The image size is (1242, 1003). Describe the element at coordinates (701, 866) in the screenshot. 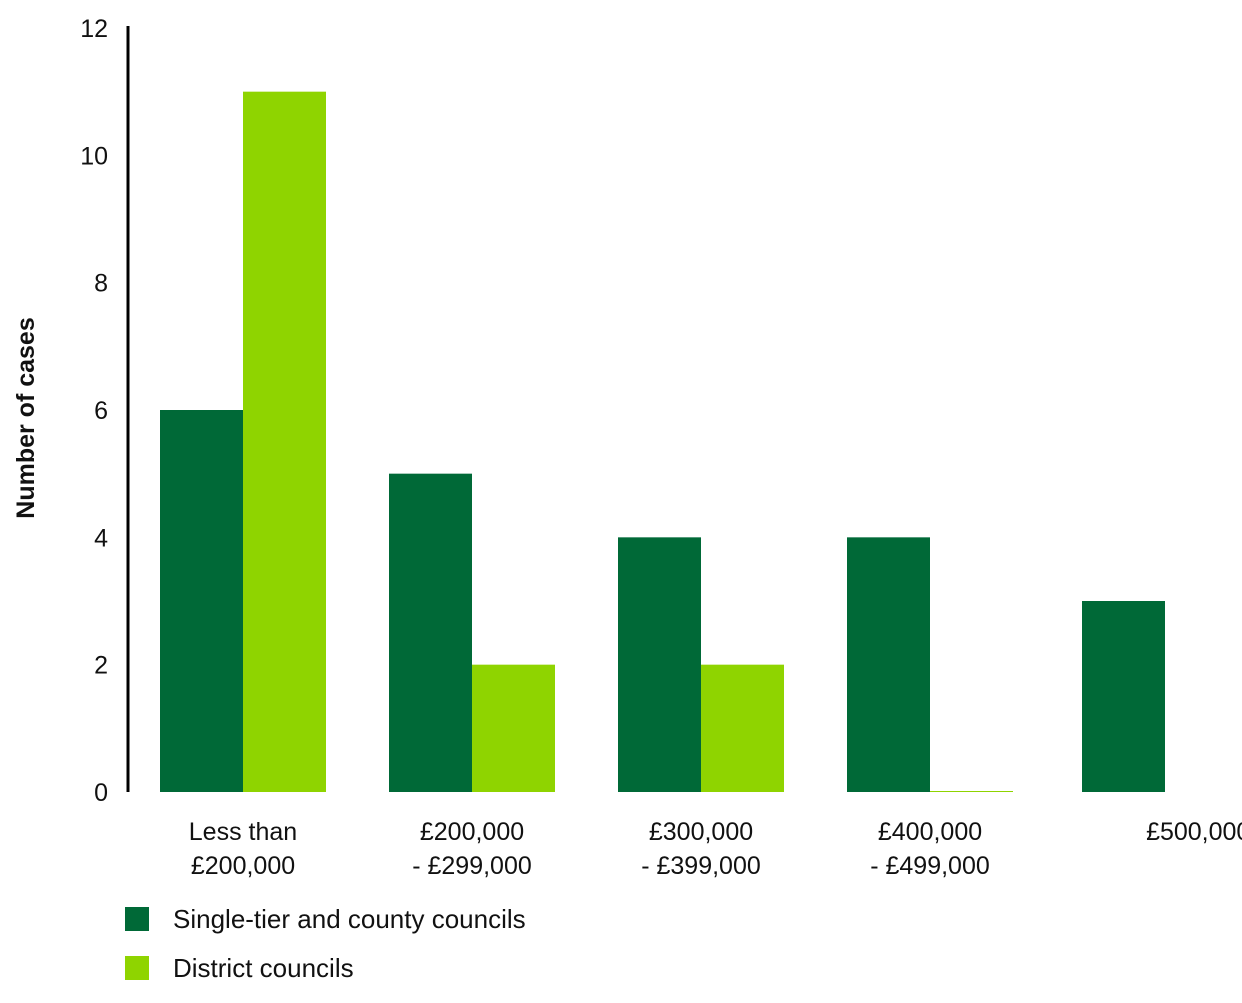

I see `x-category-label: - £399,000` at that location.